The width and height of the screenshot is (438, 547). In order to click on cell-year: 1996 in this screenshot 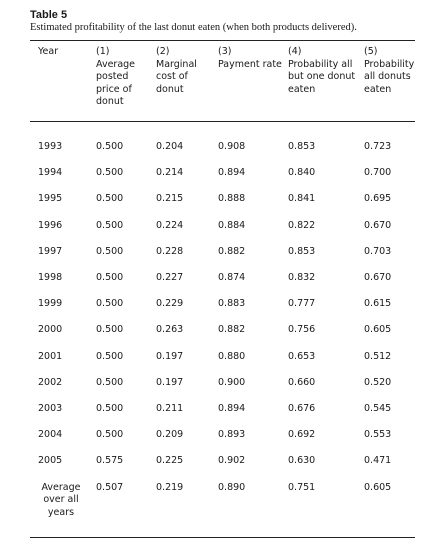, I will do `click(50, 225)`.